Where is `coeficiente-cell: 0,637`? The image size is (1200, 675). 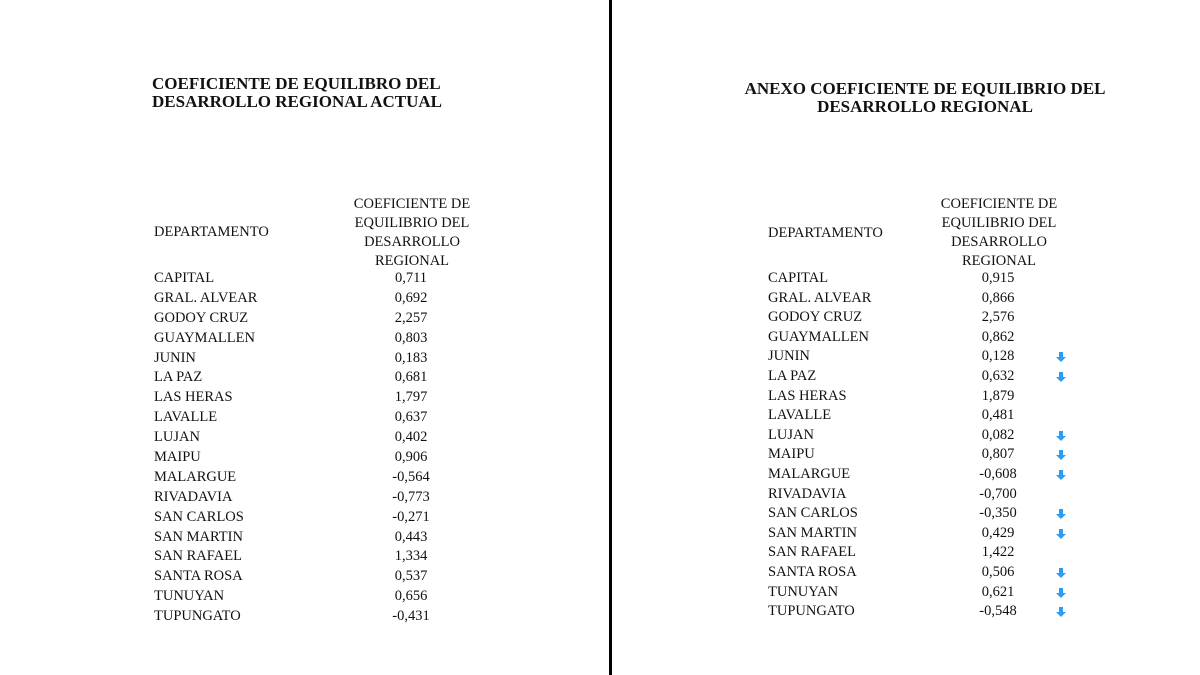
coeficiente-cell: 0,637 is located at coordinates (411, 417).